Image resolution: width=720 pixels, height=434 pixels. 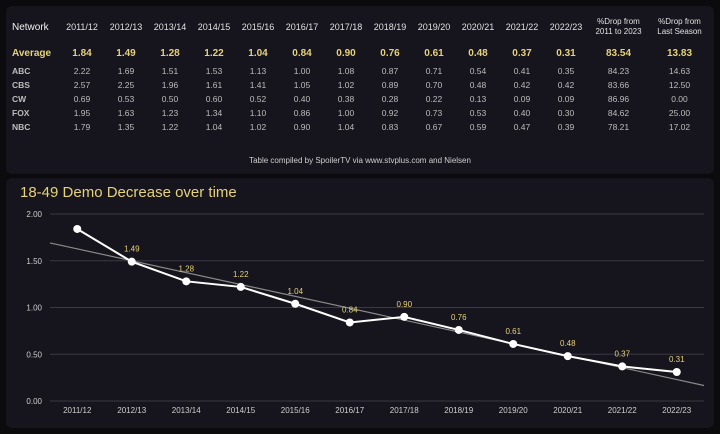 I want to click on rating-cell: 0.59, so click(x=478, y=127).